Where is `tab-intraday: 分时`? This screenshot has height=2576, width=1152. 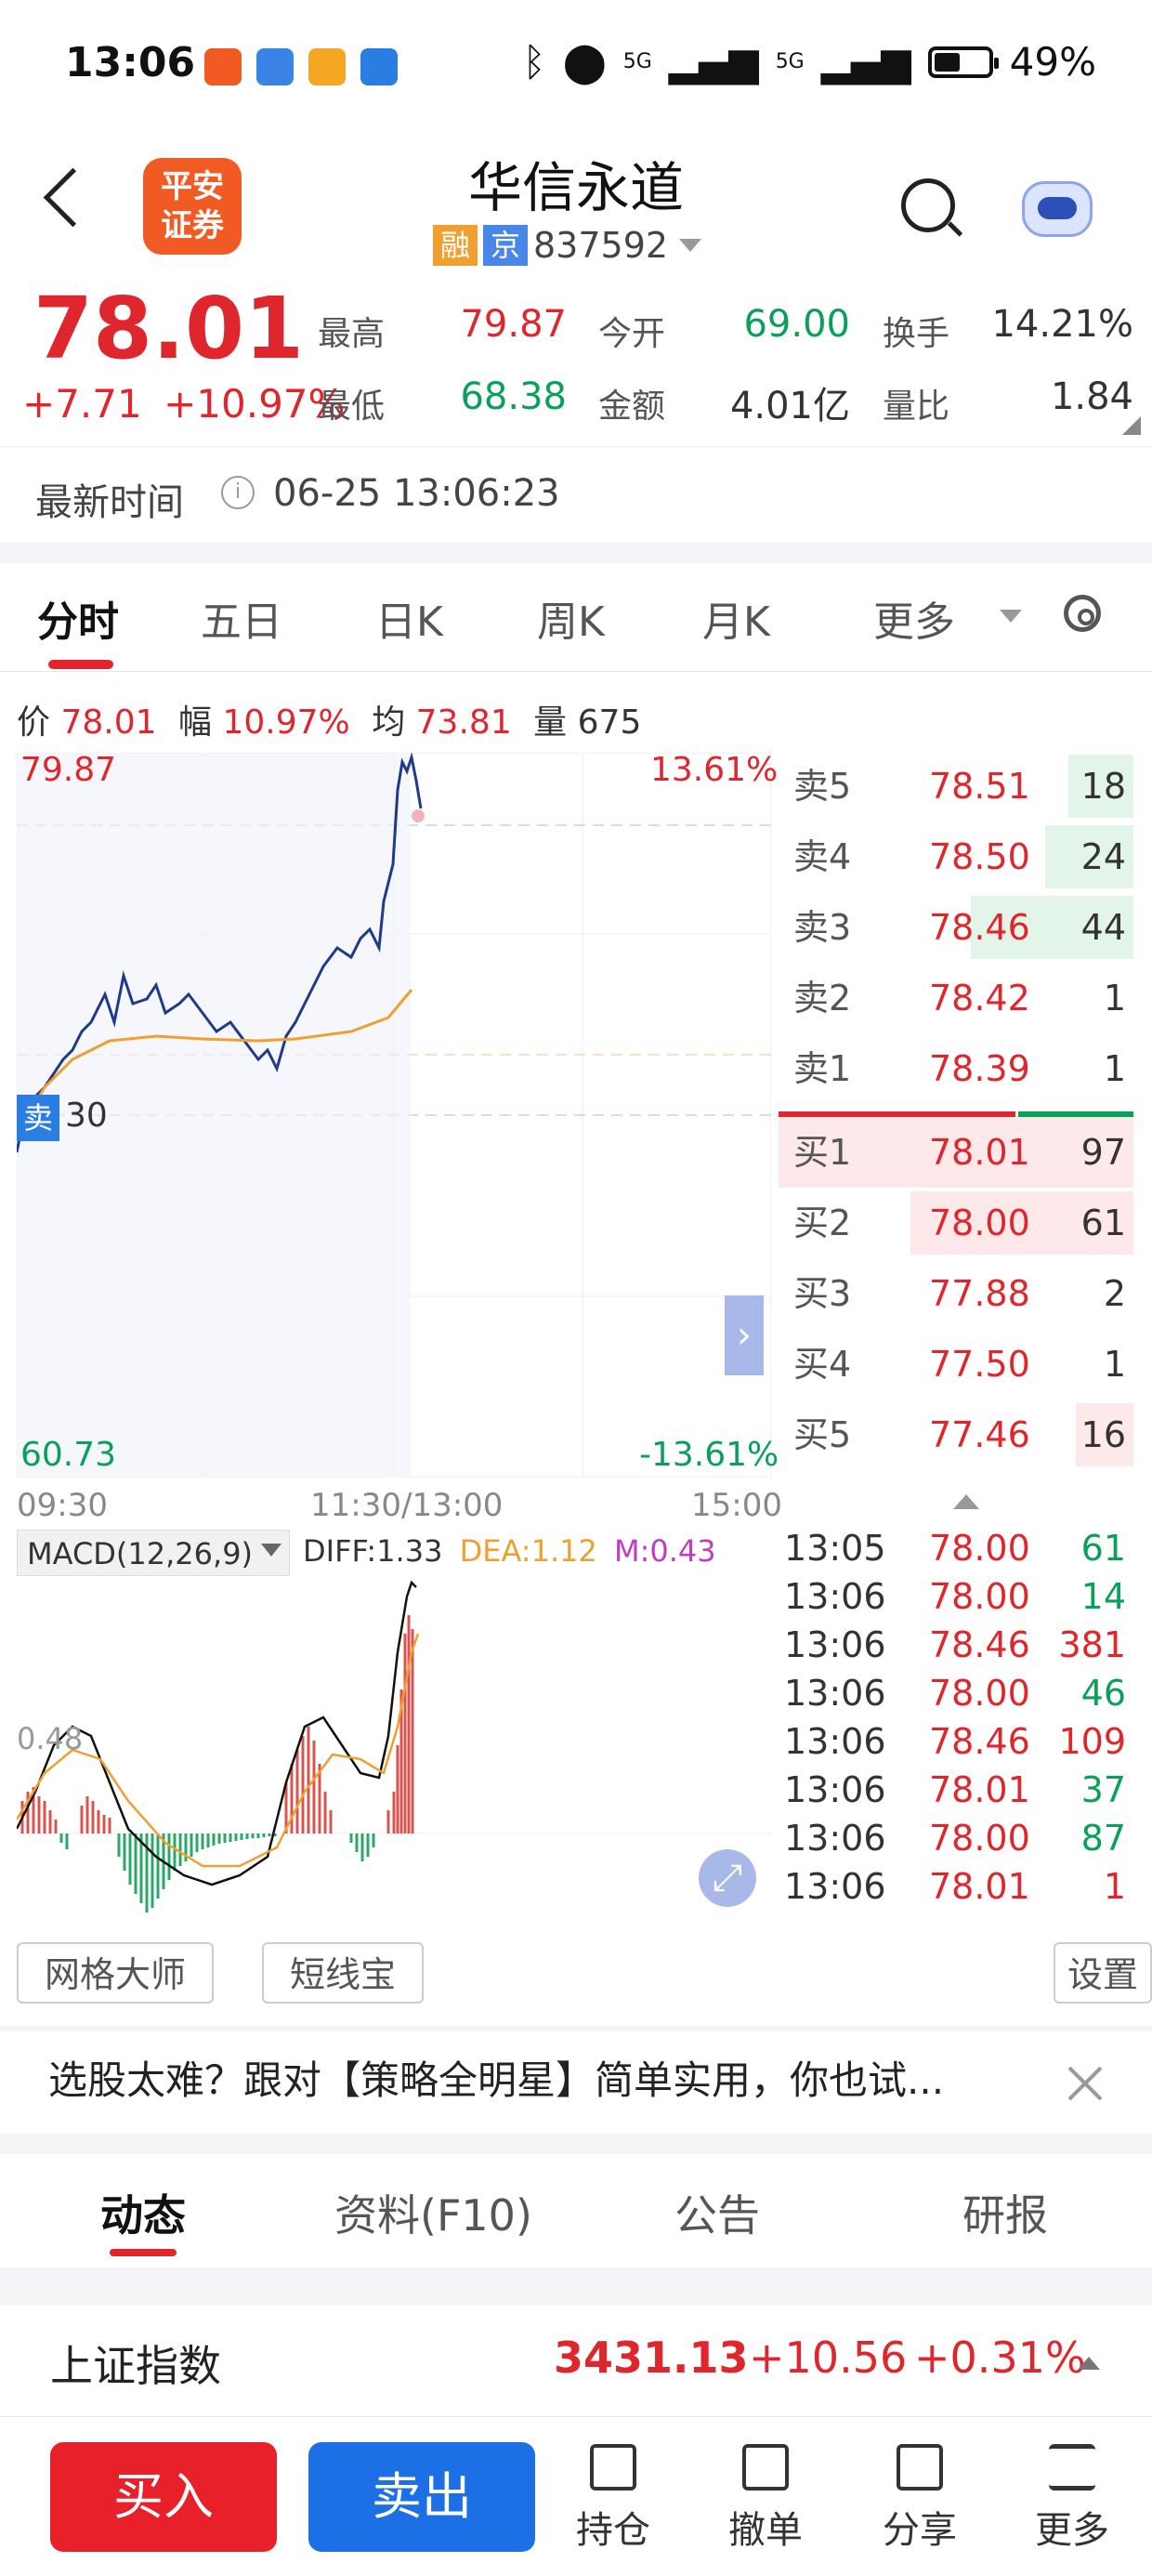 tab-intraday: 分时 is located at coordinates (78, 622).